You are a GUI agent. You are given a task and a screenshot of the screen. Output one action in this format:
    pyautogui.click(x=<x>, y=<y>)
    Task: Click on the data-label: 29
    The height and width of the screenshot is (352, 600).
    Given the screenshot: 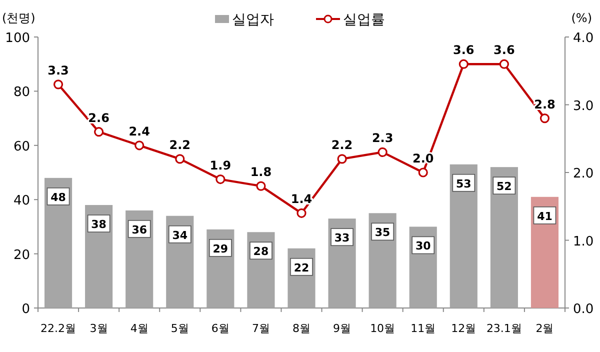 What is the action you would take?
    pyautogui.click(x=220, y=249)
    